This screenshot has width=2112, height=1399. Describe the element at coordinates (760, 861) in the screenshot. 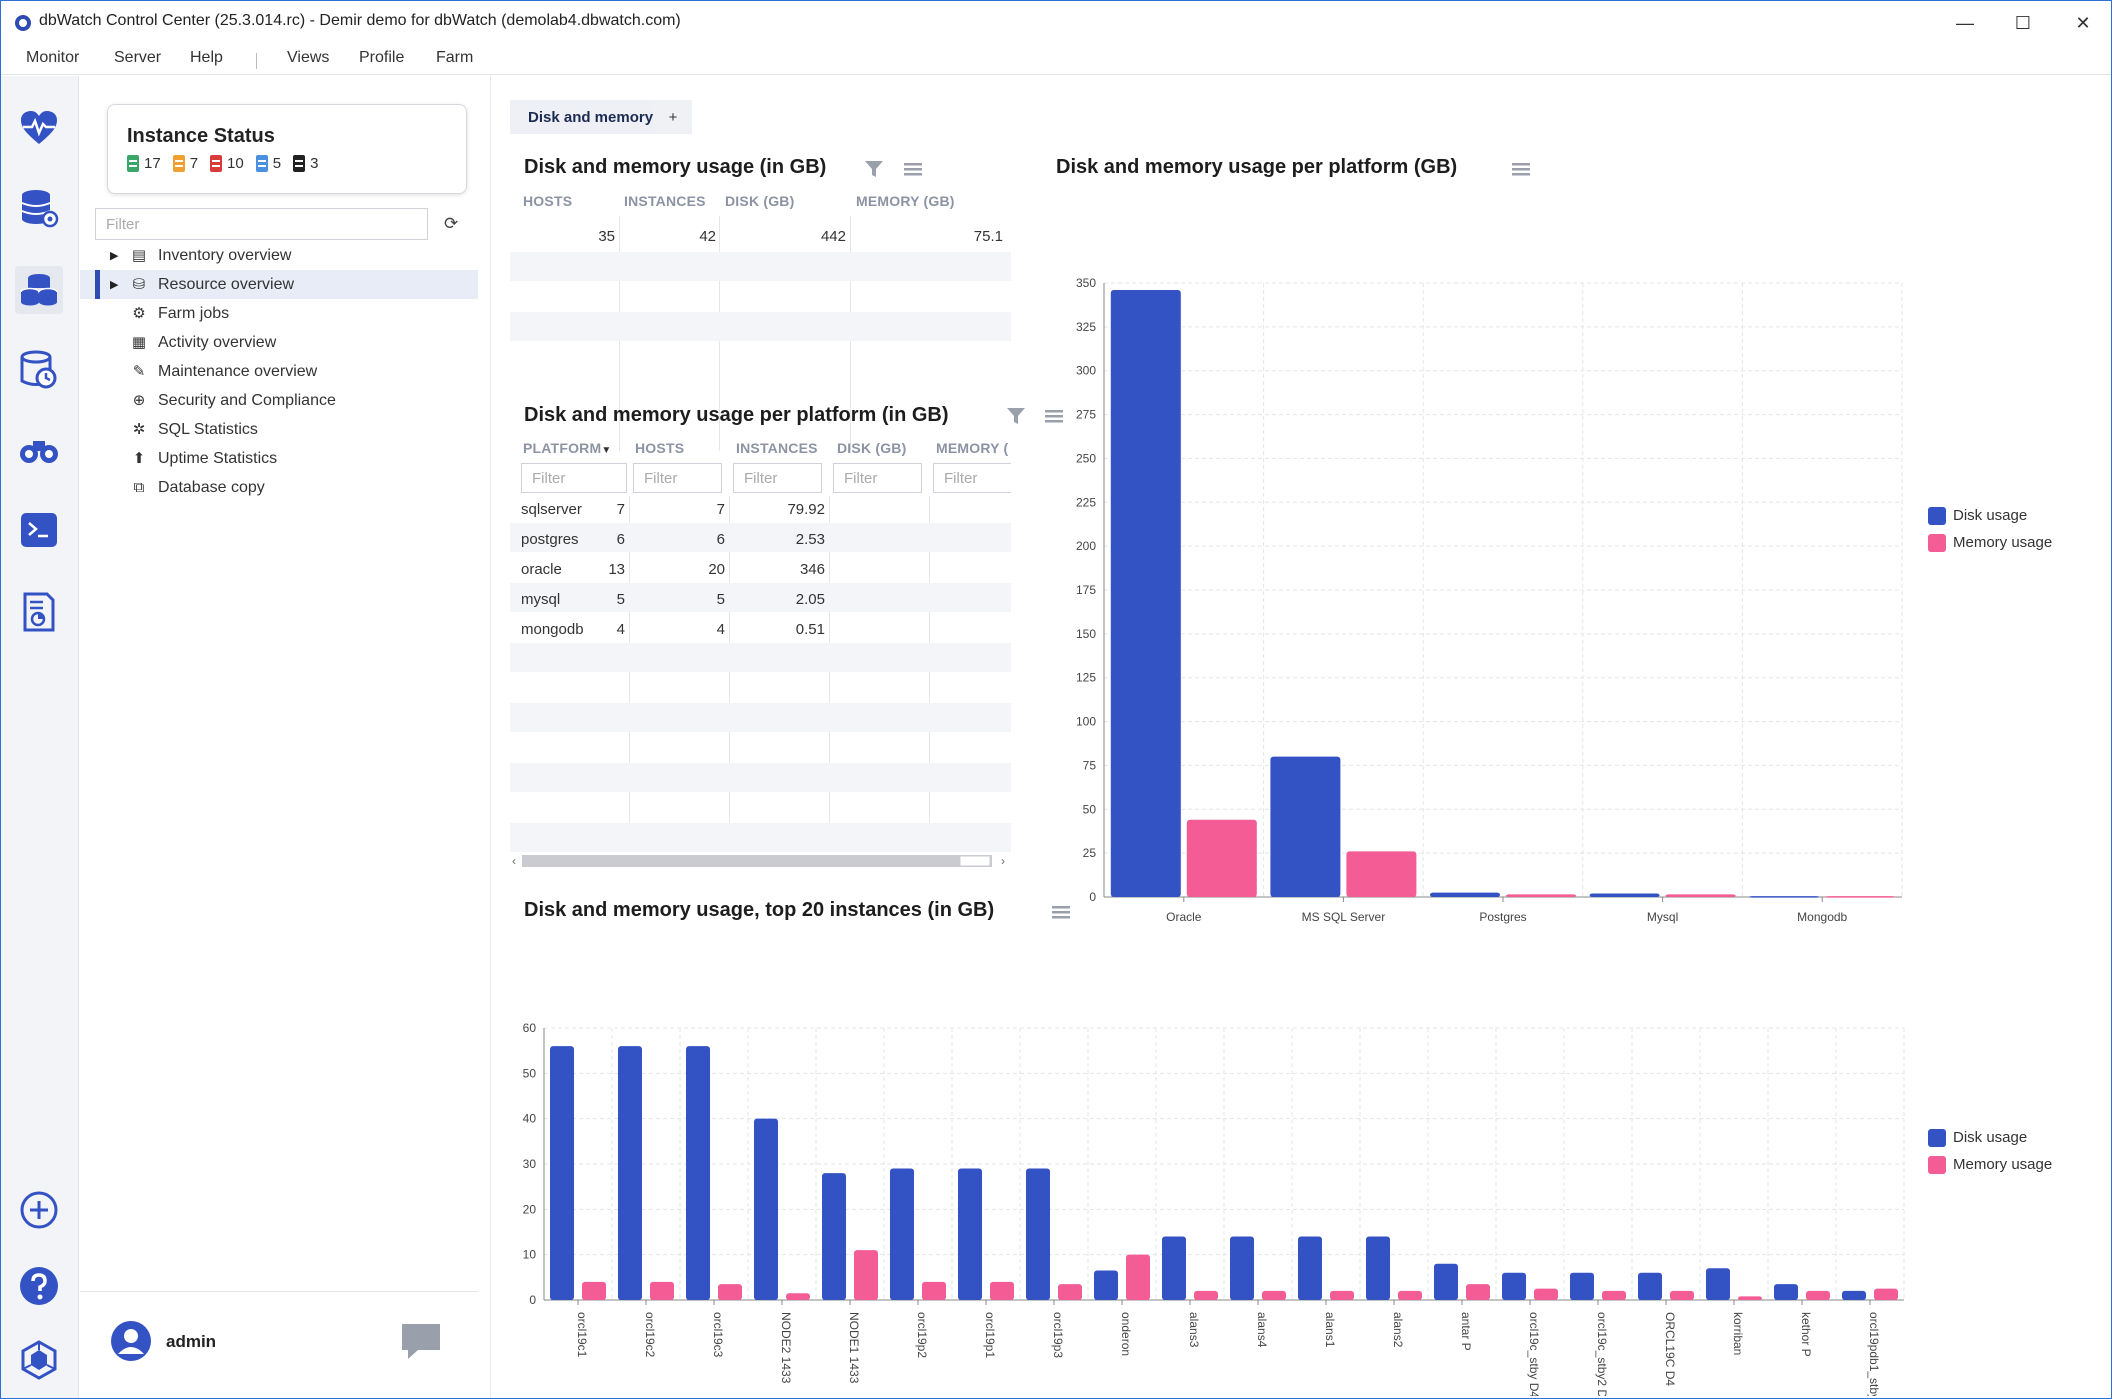

I see `horizontal-scrollbar: ‹ ›` at that location.